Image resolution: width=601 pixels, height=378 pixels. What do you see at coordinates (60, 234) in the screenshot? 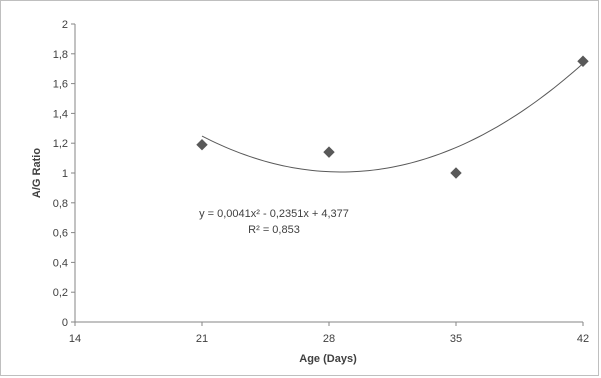
I see `y-tick-label: 0,6` at bounding box center [60, 234].